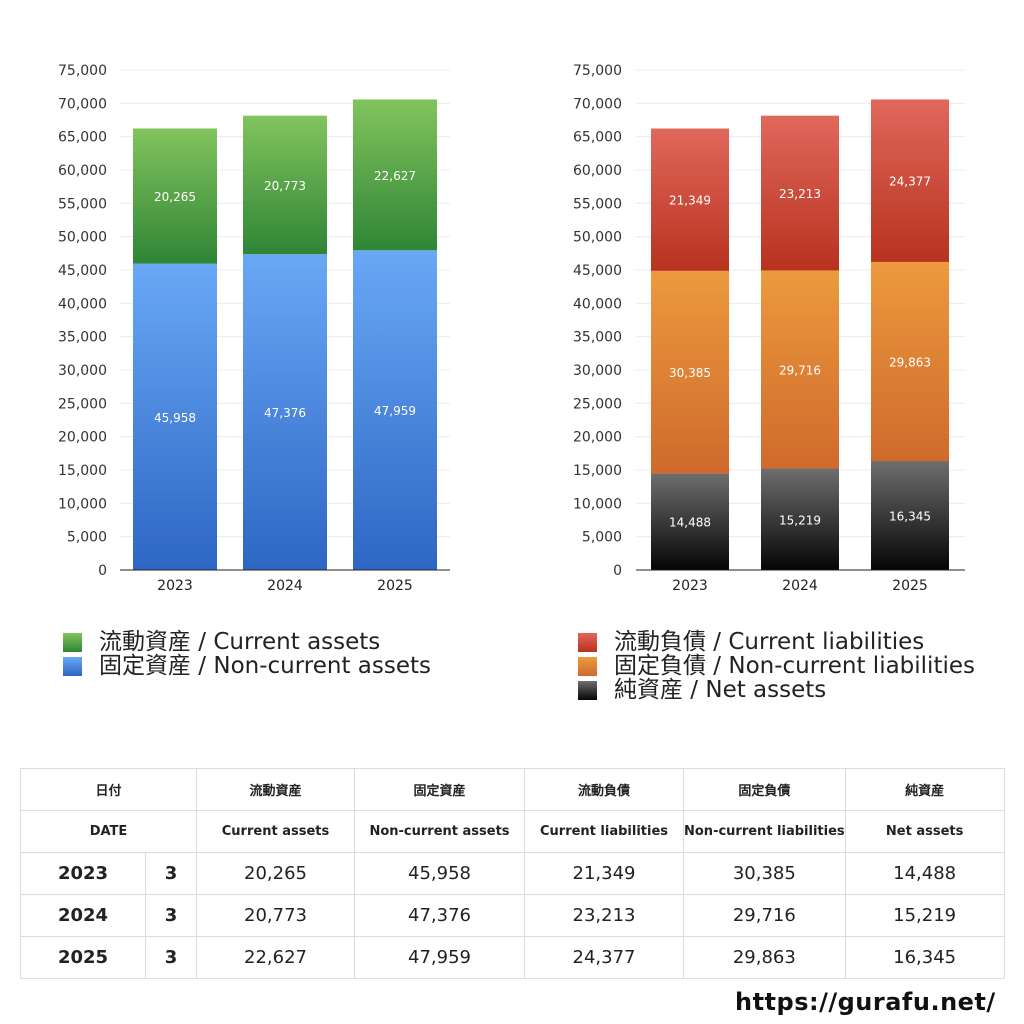 Image resolution: width=1024 pixels, height=1024 pixels. Describe the element at coordinates (275, 831) in the screenshot. I see `header-cell: Current assets` at that location.